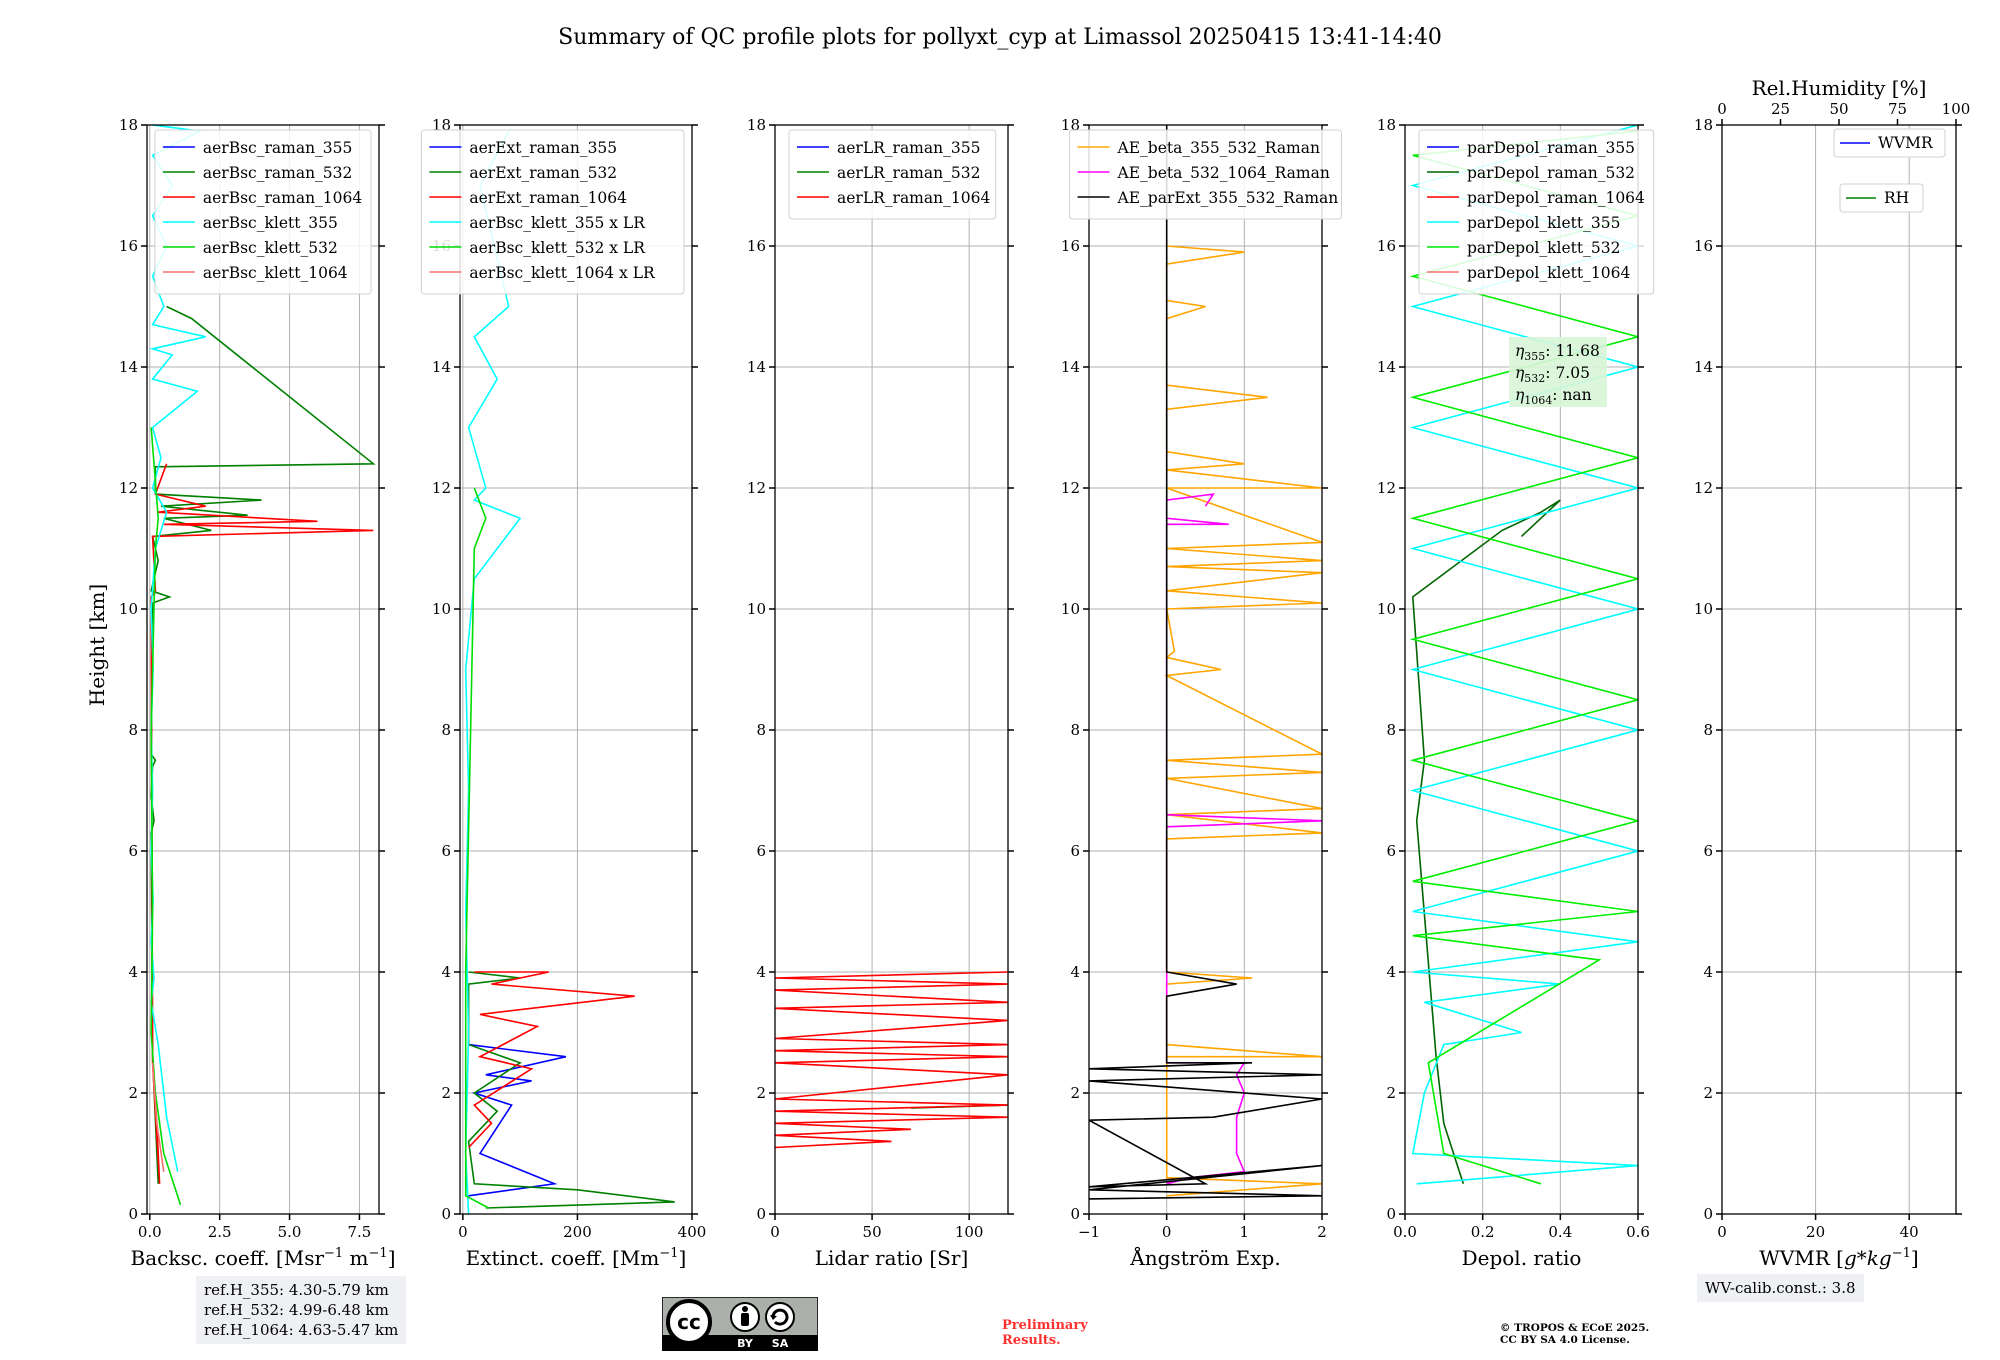  I want to click on xtick-label-2: 5.0, so click(290, 1232).